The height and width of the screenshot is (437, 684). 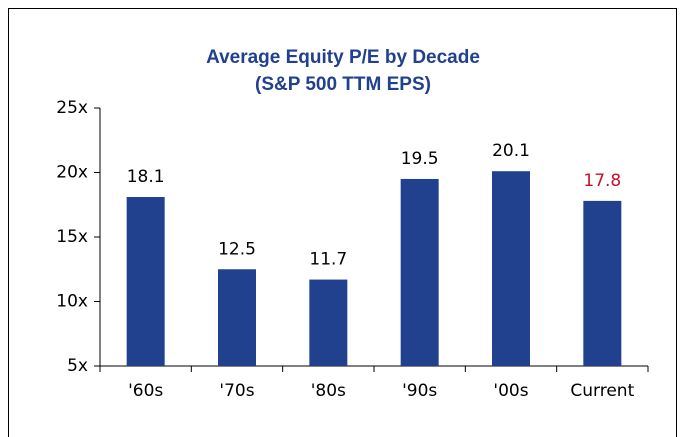 What do you see at coordinates (72, 237) in the screenshot?
I see `y-tick-label: 15x` at bounding box center [72, 237].